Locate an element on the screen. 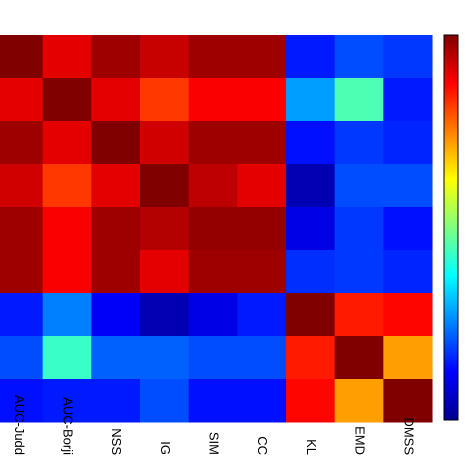 Image resolution: width=474 pixels, height=474 pixels. column-label: CC is located at coordinates (262, 445).